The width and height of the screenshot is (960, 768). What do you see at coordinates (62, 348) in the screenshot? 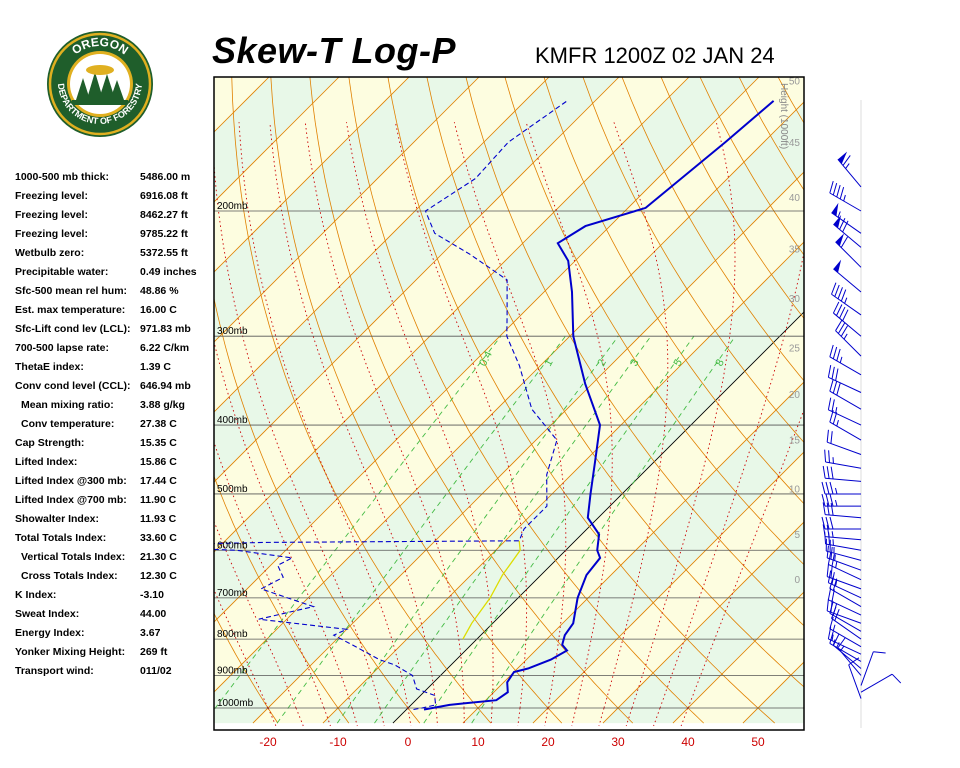
I see `index-label: 700-500 lapse rate:` at bounding box center [62, 348].